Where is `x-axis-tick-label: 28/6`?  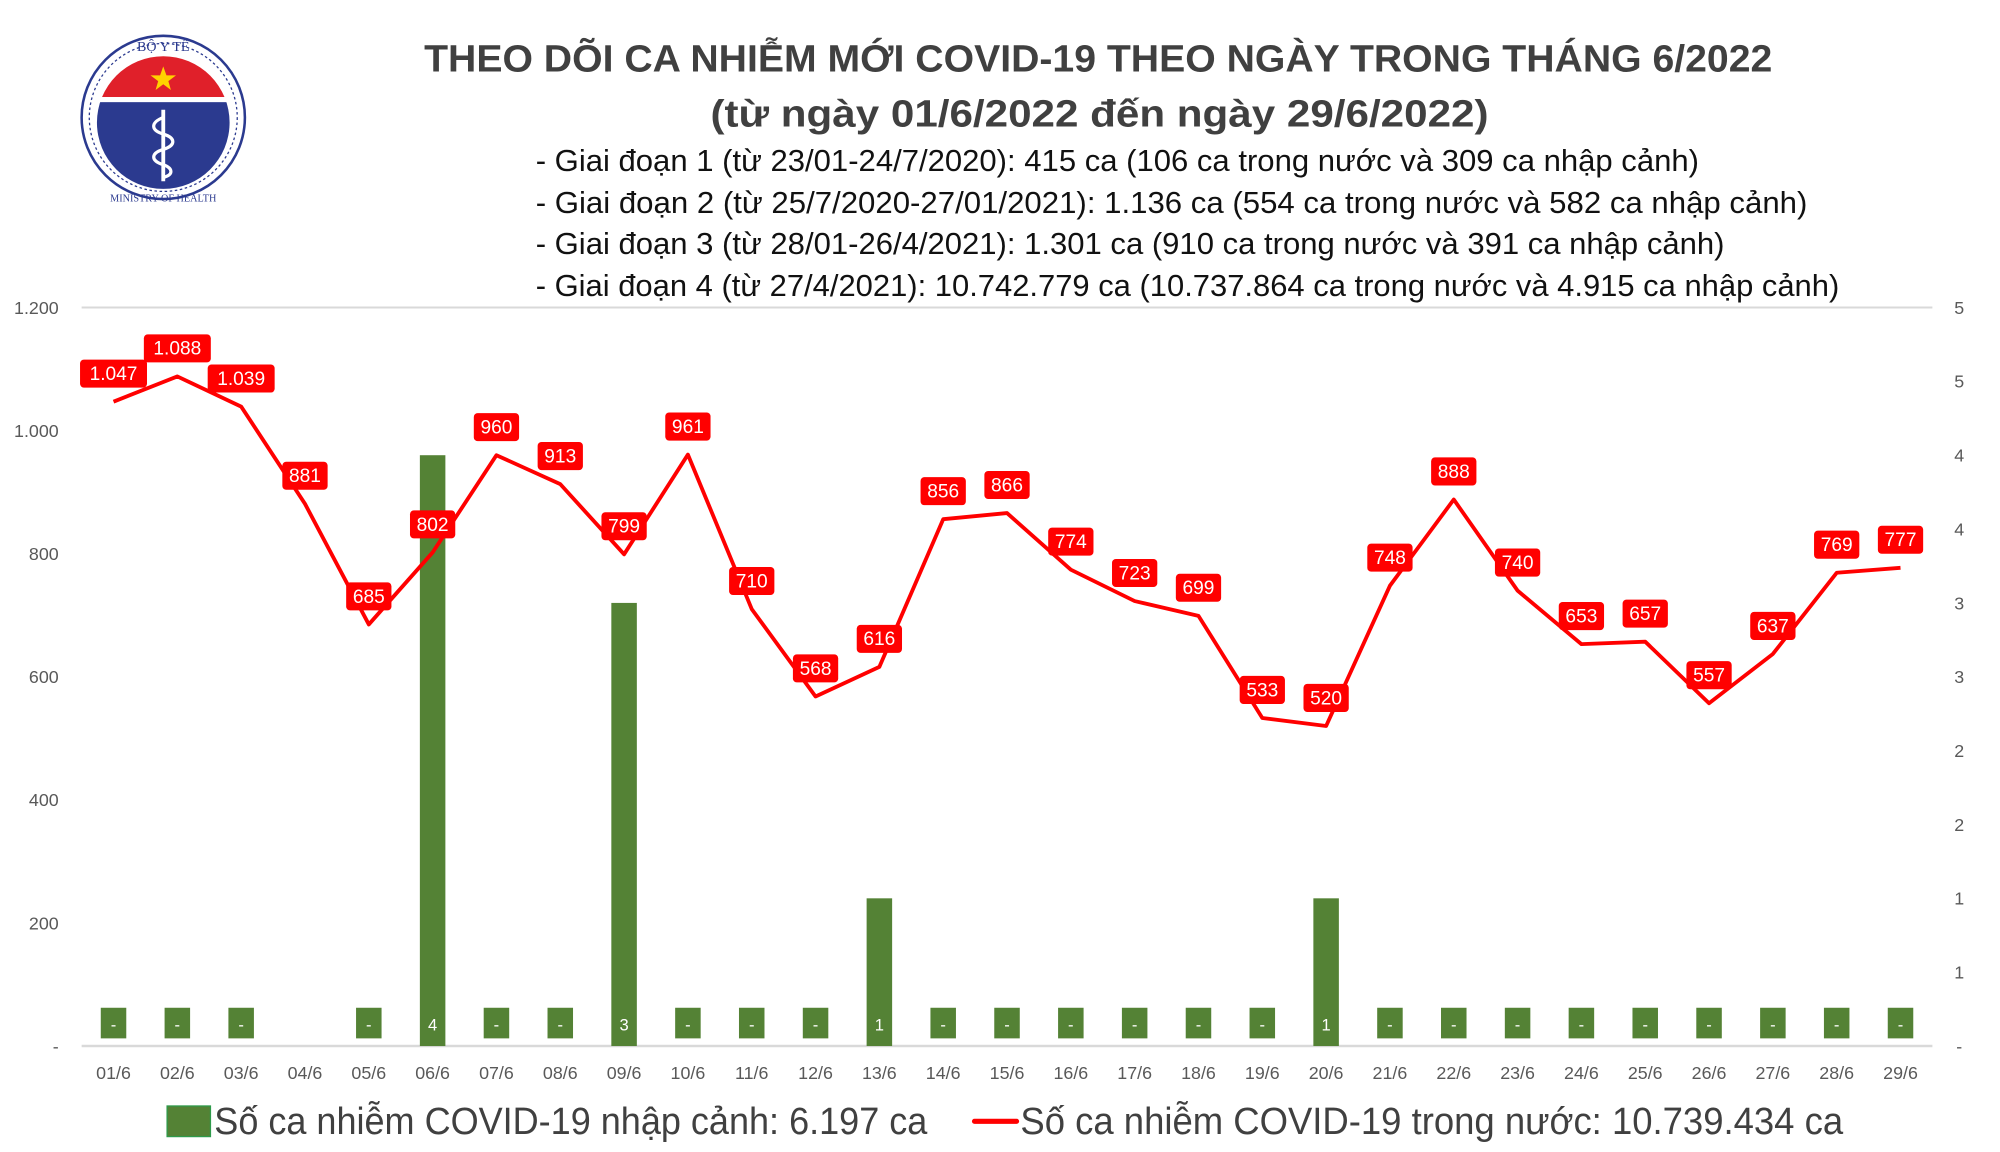 x-axis-tick-label: 28/6 is located at coordinates (1836, 1073).